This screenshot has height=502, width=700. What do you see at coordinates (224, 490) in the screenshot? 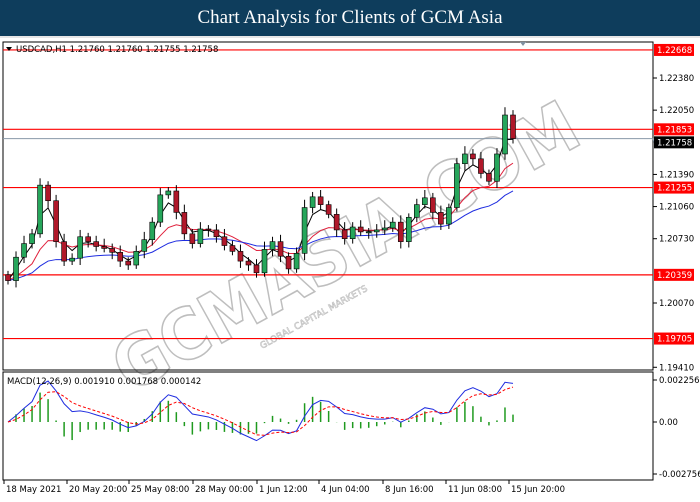
I see `x-tick-label: 28 May 00:00` at bounding box center [224, 490].